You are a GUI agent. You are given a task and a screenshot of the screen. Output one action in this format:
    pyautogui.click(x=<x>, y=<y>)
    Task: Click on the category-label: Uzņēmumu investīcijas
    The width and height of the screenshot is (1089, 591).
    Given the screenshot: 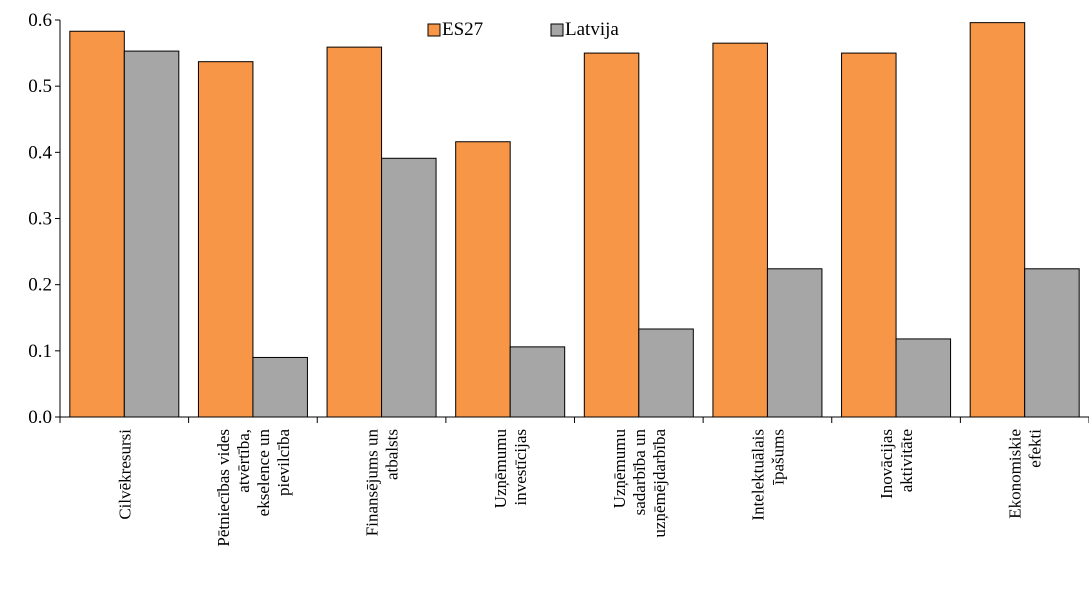 What is the action you would take?
    pyautogui.click(x=510, y=469)
    